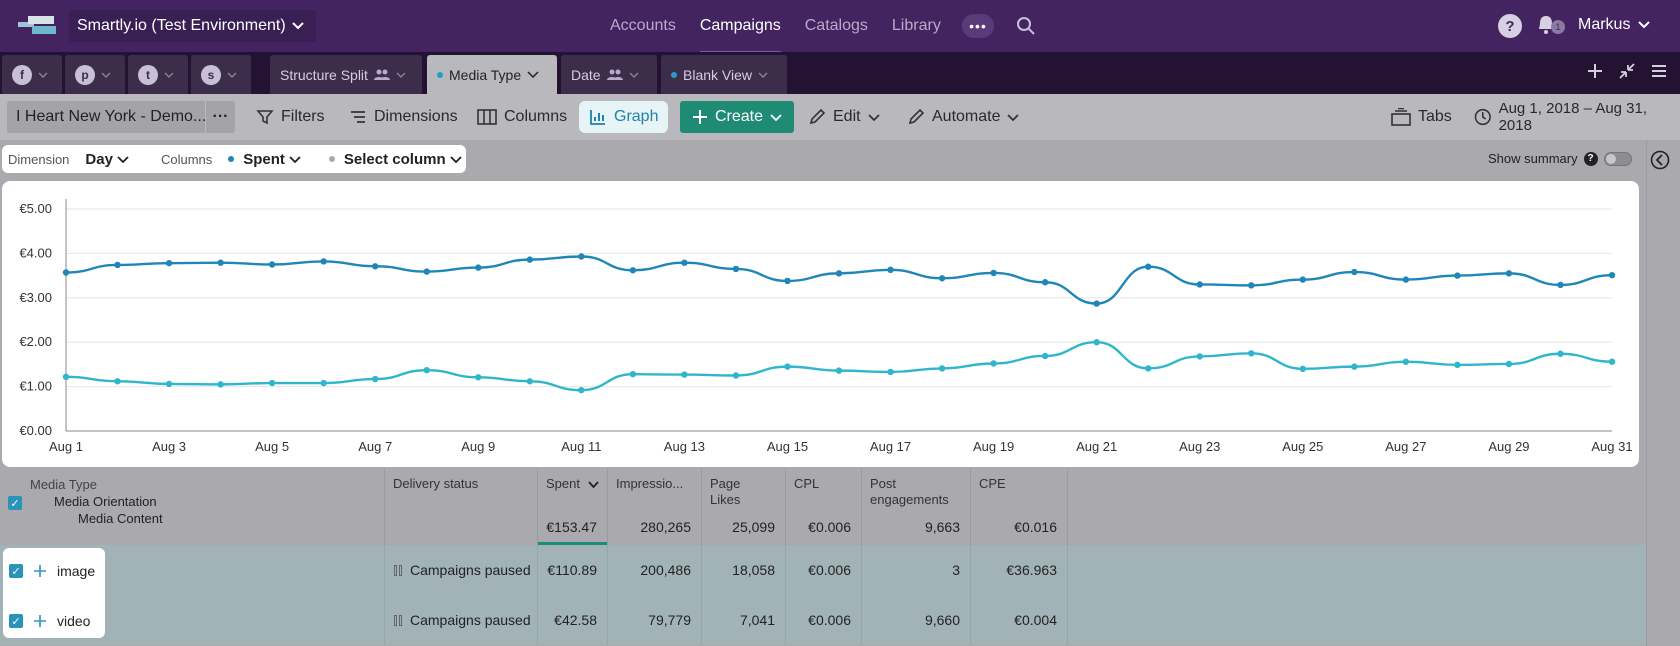 This screenshot has height=646, width=1680. What do you see at coordinates (573, 506) in the screenshot?
I see `header-spent: Spent €153.47` at bounding box center [573, 506].